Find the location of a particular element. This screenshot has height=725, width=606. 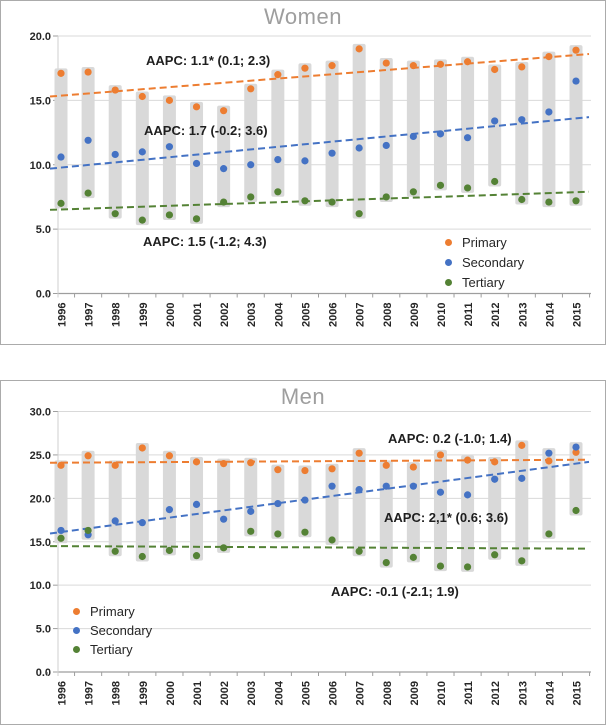

women-chart-title: Women is located at coordinates (303, 16).